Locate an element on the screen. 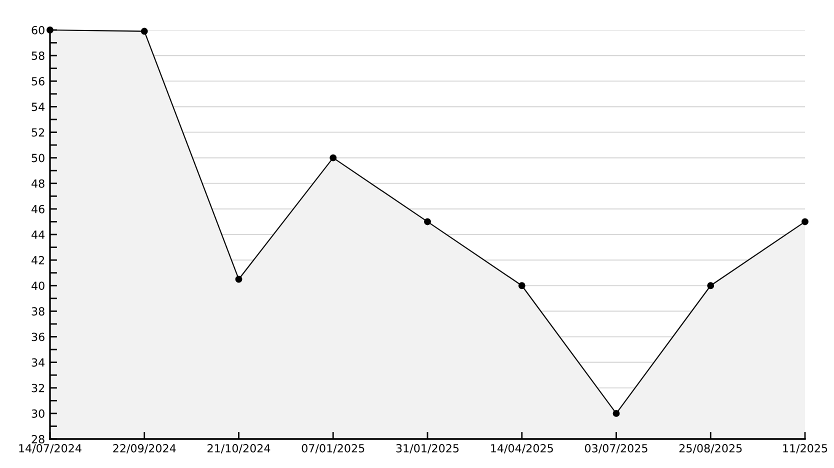 This screenshot has height=468, width=834. x-tick-label: 03/07/2025 is located at coordinates (616, 449).